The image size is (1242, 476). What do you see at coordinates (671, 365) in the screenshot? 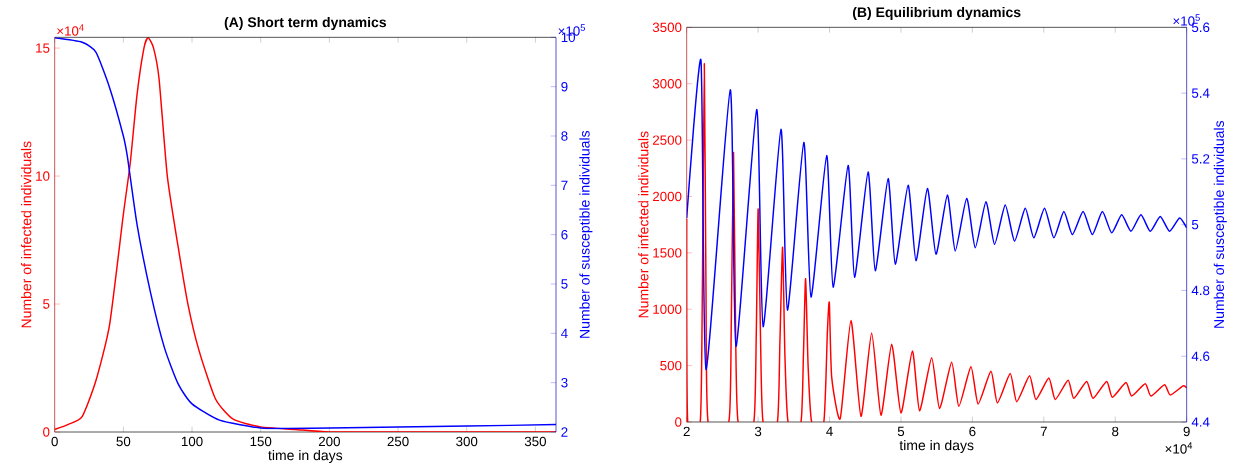
I see `y-tick-label: 500` at bounding box center [671, 365].